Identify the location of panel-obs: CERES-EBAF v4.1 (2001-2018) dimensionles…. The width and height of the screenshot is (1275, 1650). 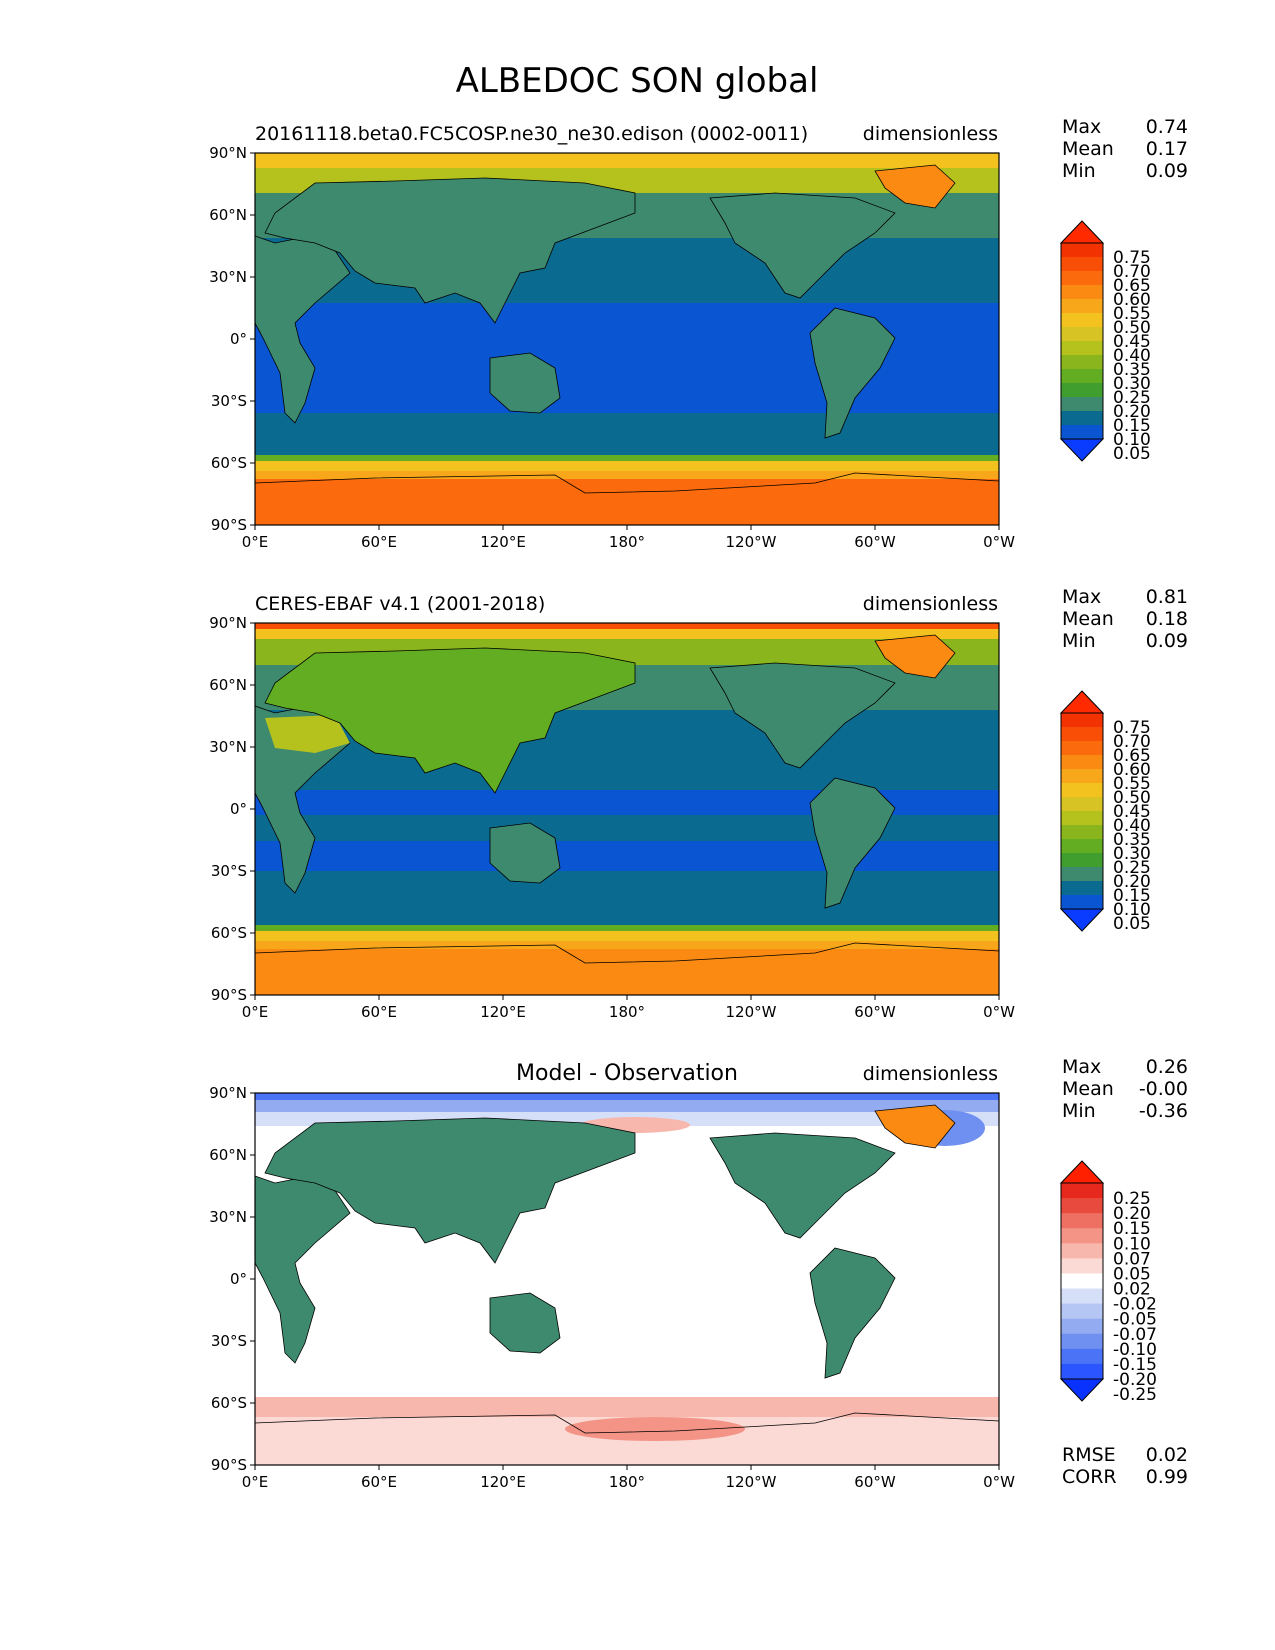
(627, 794).